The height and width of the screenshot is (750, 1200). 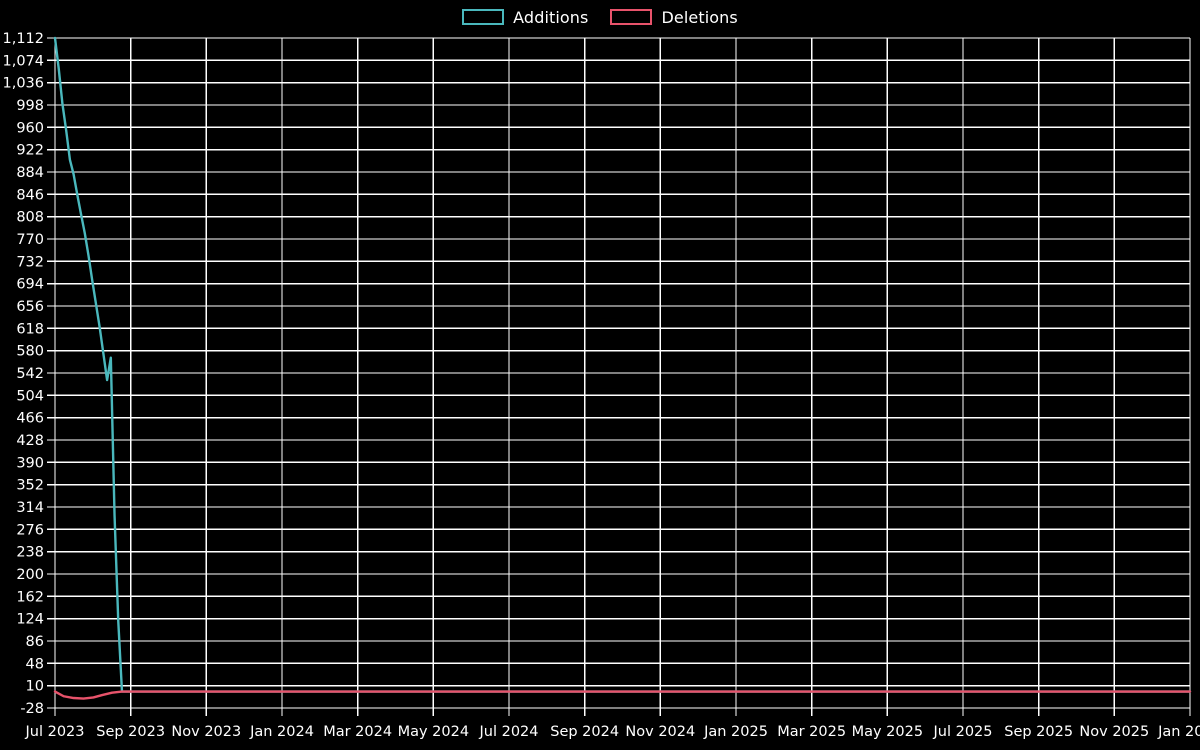 I want to click on y-tick-label: 466, so click(x=30, y=419).